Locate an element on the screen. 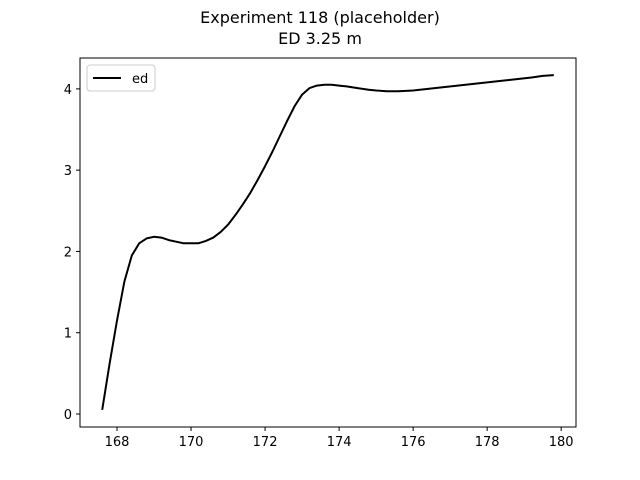 The height and width of the screenshot is (480, 640). legend-label: ed is located at coordinates (140, 79).